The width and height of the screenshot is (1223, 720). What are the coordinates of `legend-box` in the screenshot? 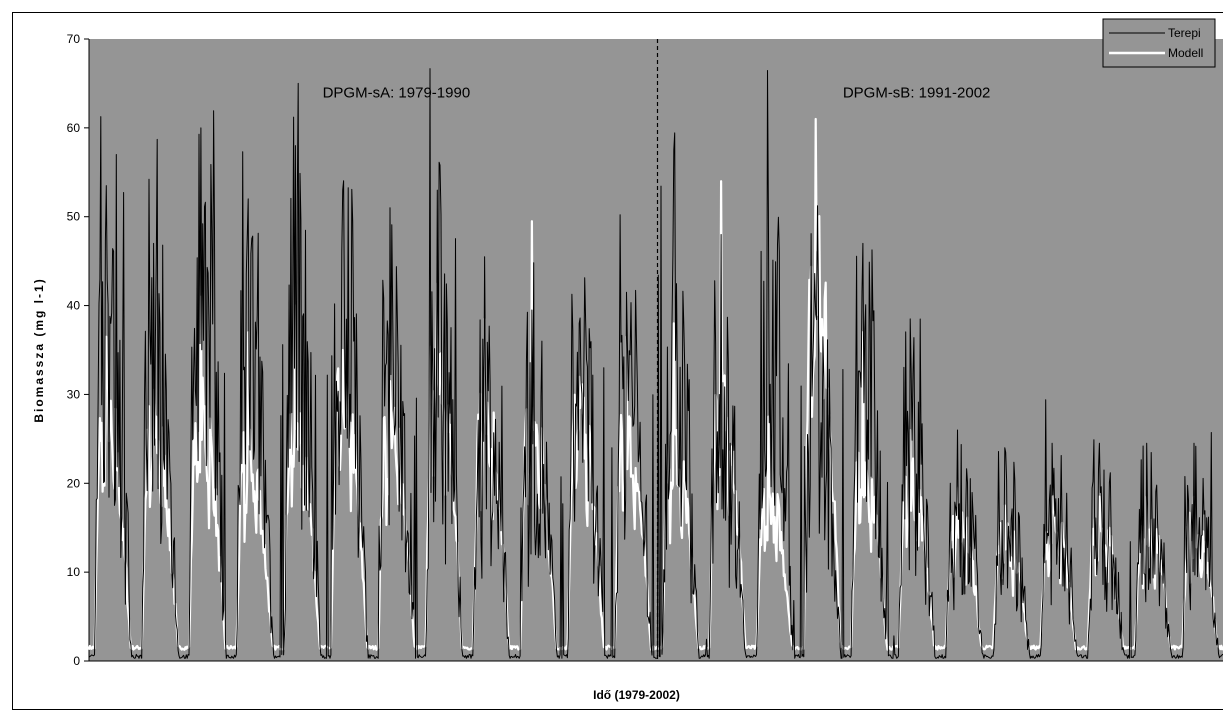 It's located at (1159, 43).